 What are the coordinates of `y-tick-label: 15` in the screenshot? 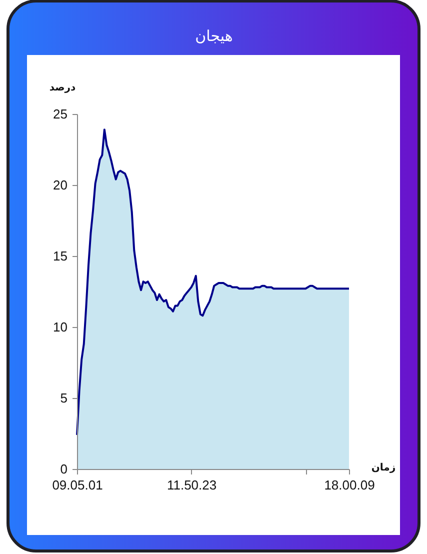 It's located at (60, 256).